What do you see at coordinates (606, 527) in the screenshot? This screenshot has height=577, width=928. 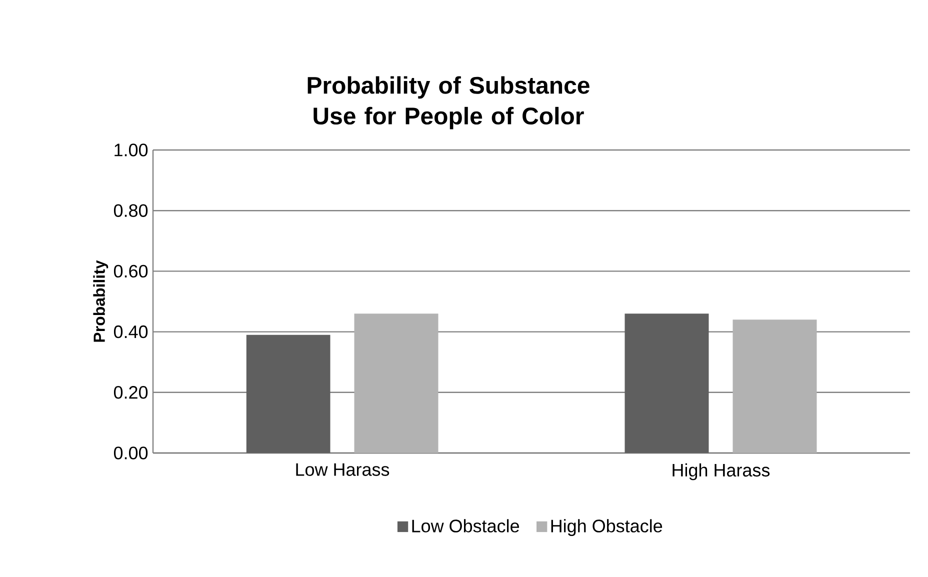 I see `legend-label: High Obstacle` at bounding box center [606, 527].